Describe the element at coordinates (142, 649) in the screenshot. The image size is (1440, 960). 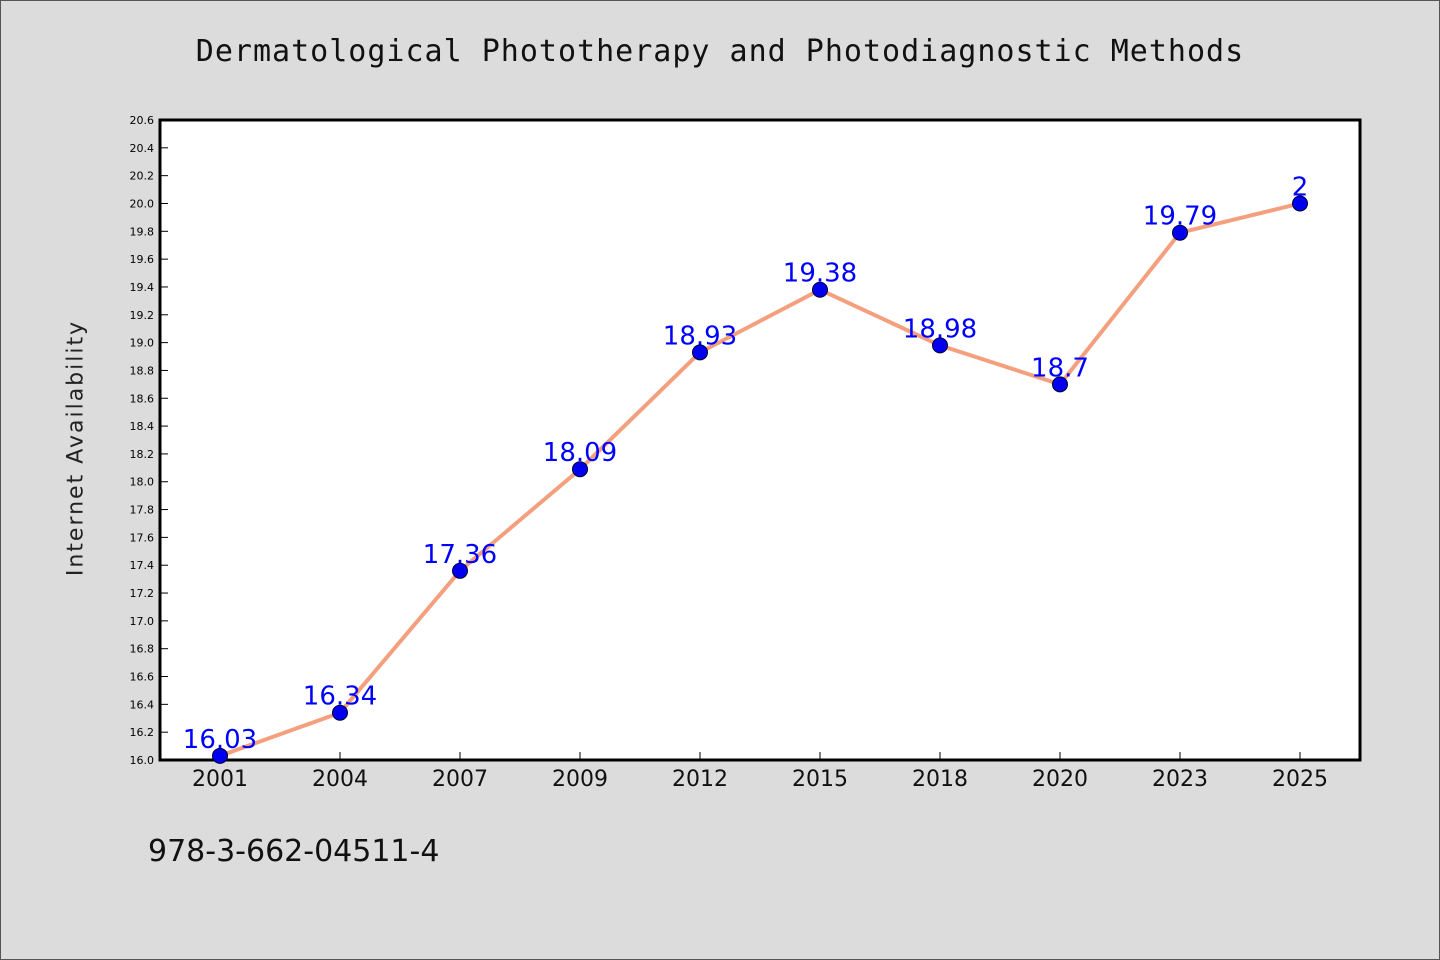
I see `y-tick-label: 16.8` at that location.